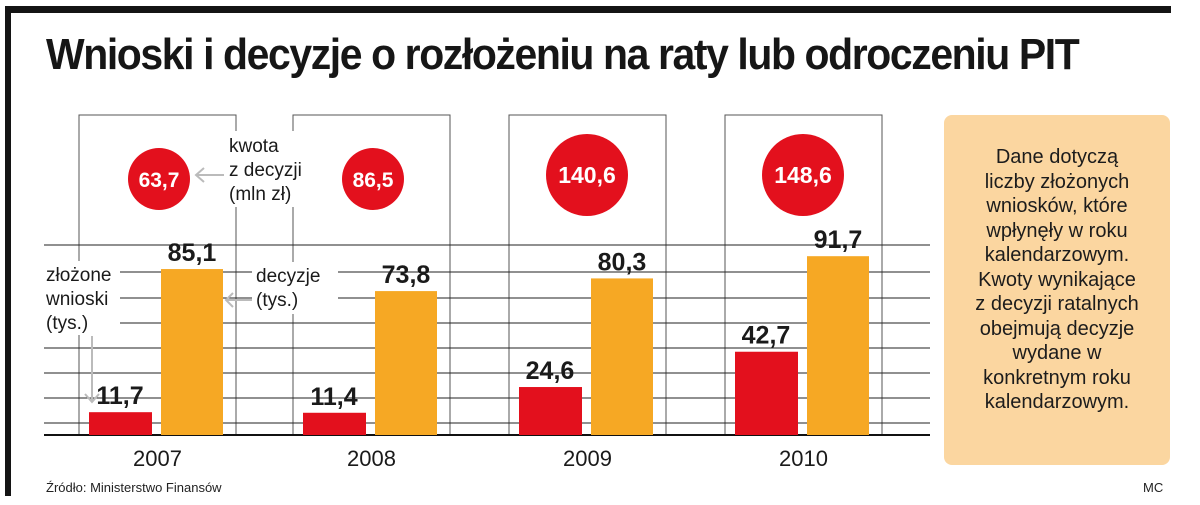 The height and width of the screenshot is (505, 1200). Describe the element at coordinates (1057, 377) in the screenshot. I see `info-line: konkretnym roku` at that location.